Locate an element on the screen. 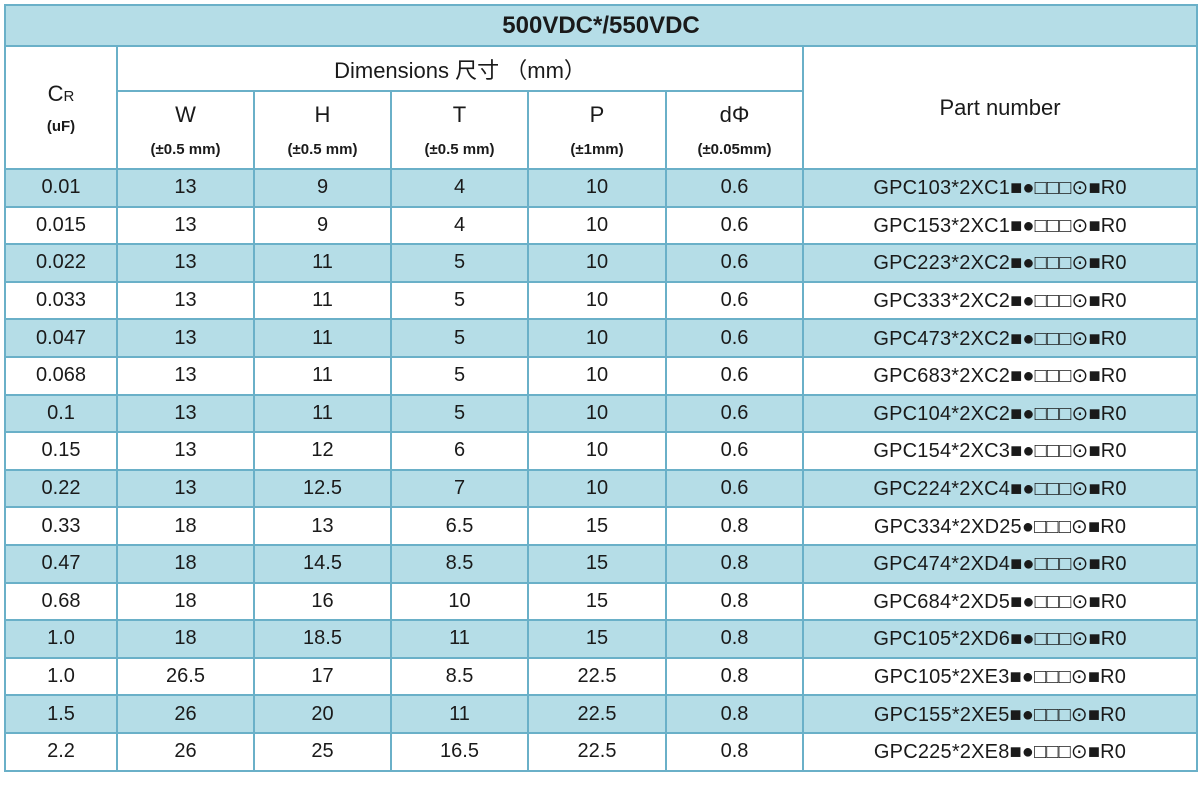 The image size is (1200, 803). thickness-cell: 6 is located at coordinates (459, 451).